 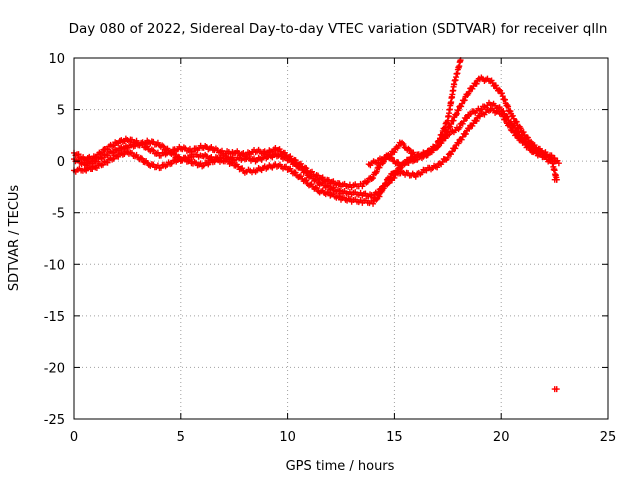 I want to click on y-tick-label: -5, so click(x=58, y=214).